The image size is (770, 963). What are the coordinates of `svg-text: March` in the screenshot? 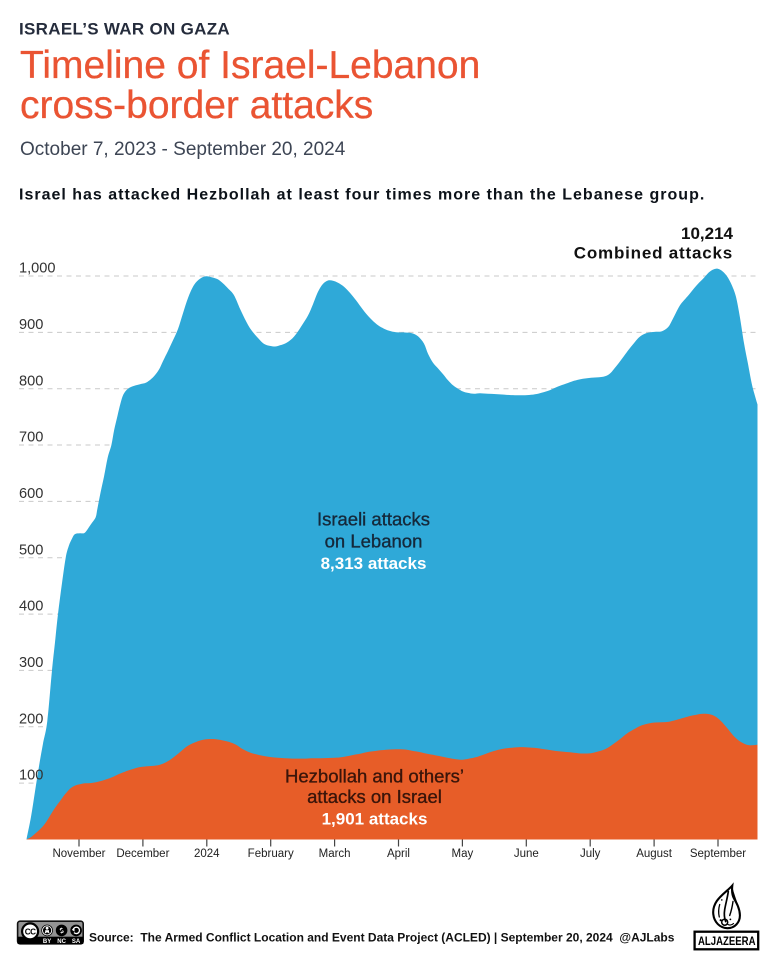 It's located at (335, 854).